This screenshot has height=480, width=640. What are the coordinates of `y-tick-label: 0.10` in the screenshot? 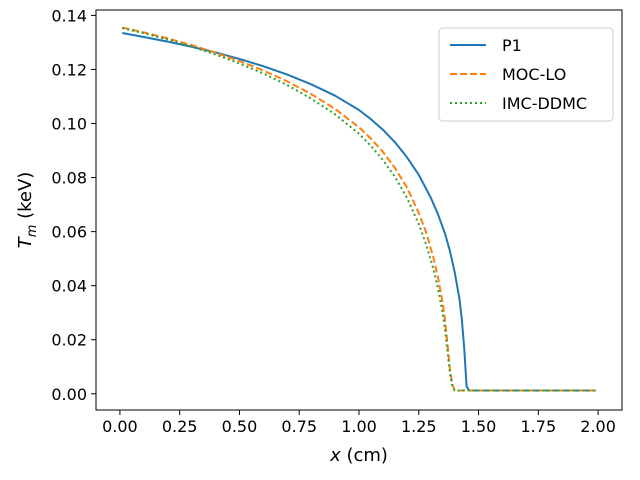 It's located at (69, 124).